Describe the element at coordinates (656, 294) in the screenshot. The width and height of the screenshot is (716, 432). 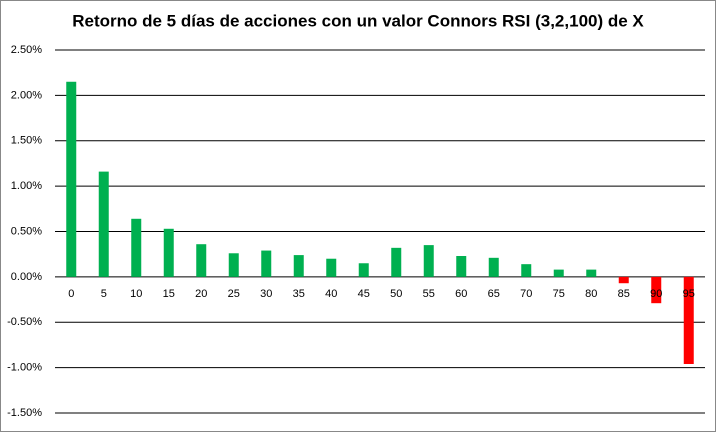
I see `x-tick-label: 90` at that location.